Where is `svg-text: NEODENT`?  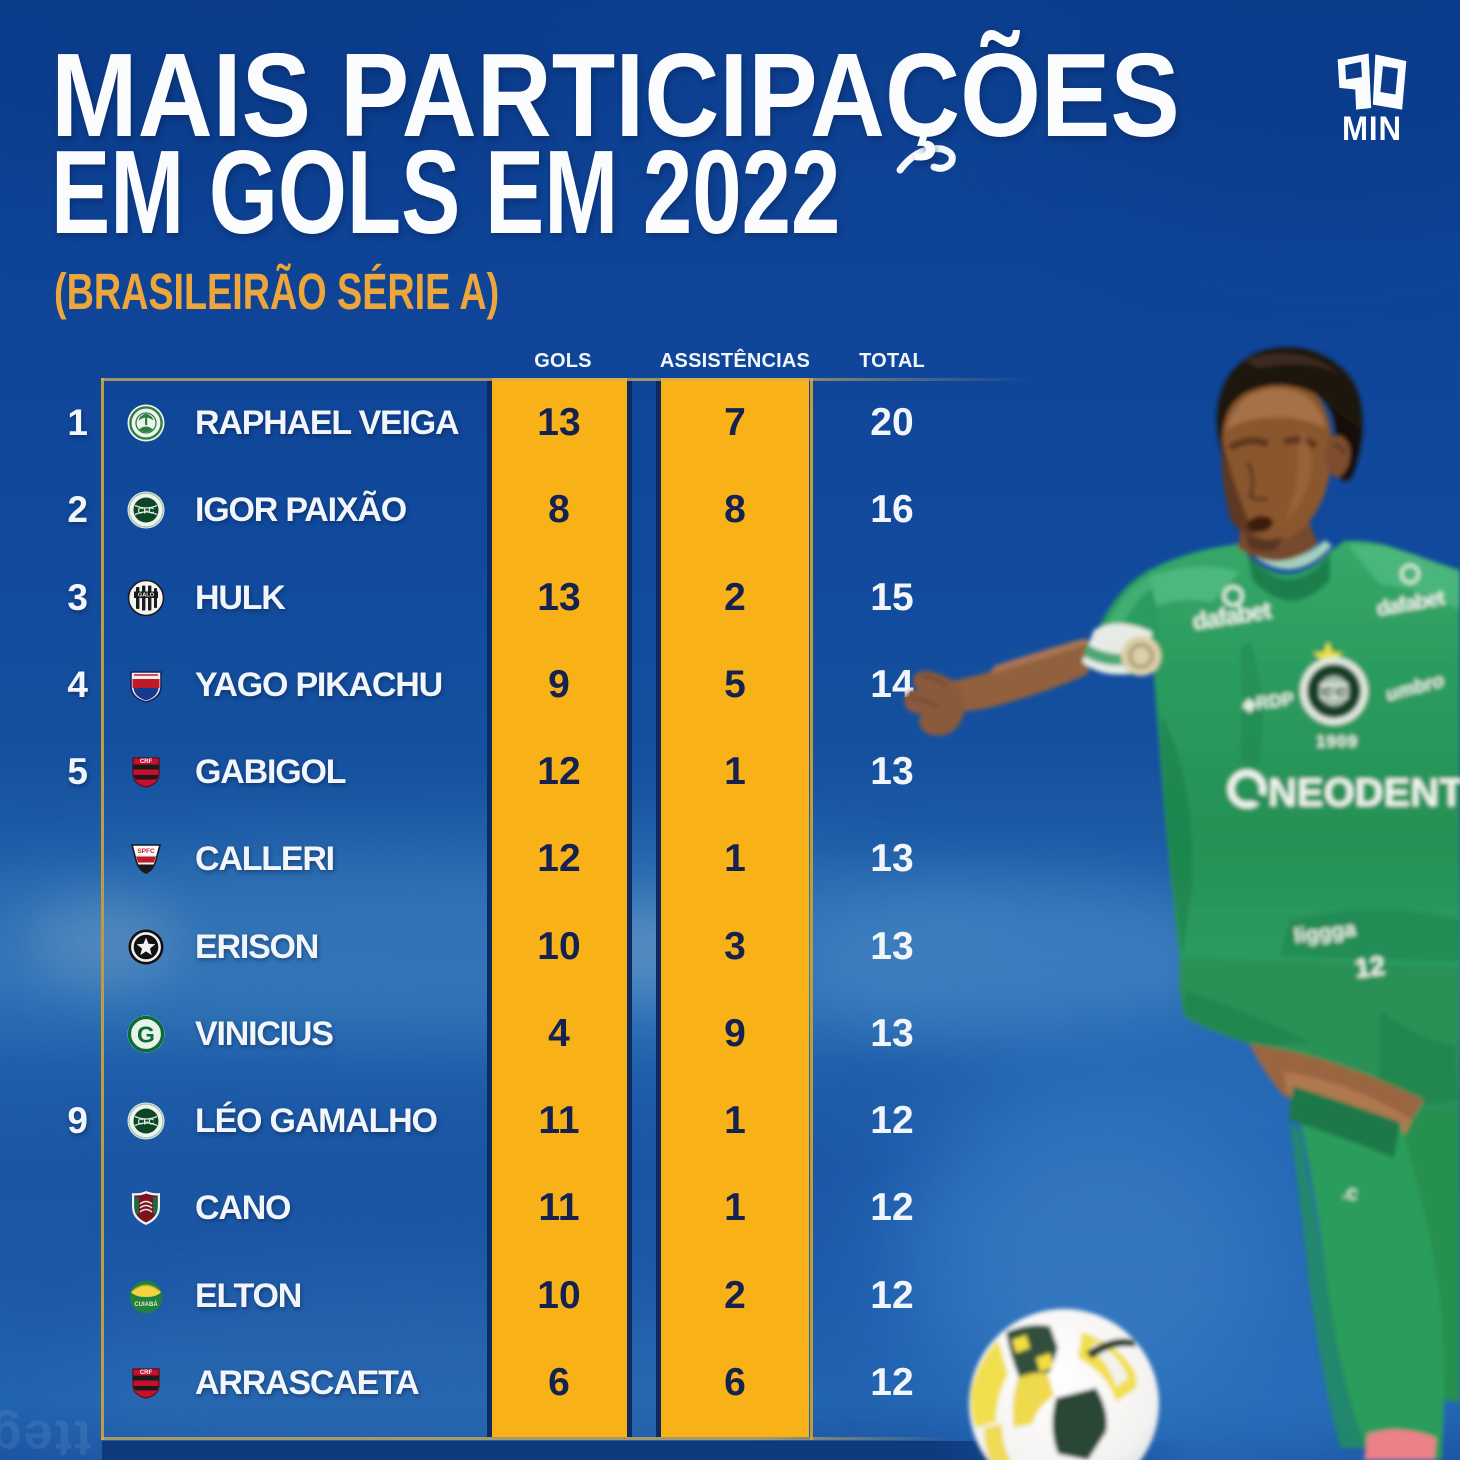 svg-text: NEODENT is located at coordinates (1364, 793).